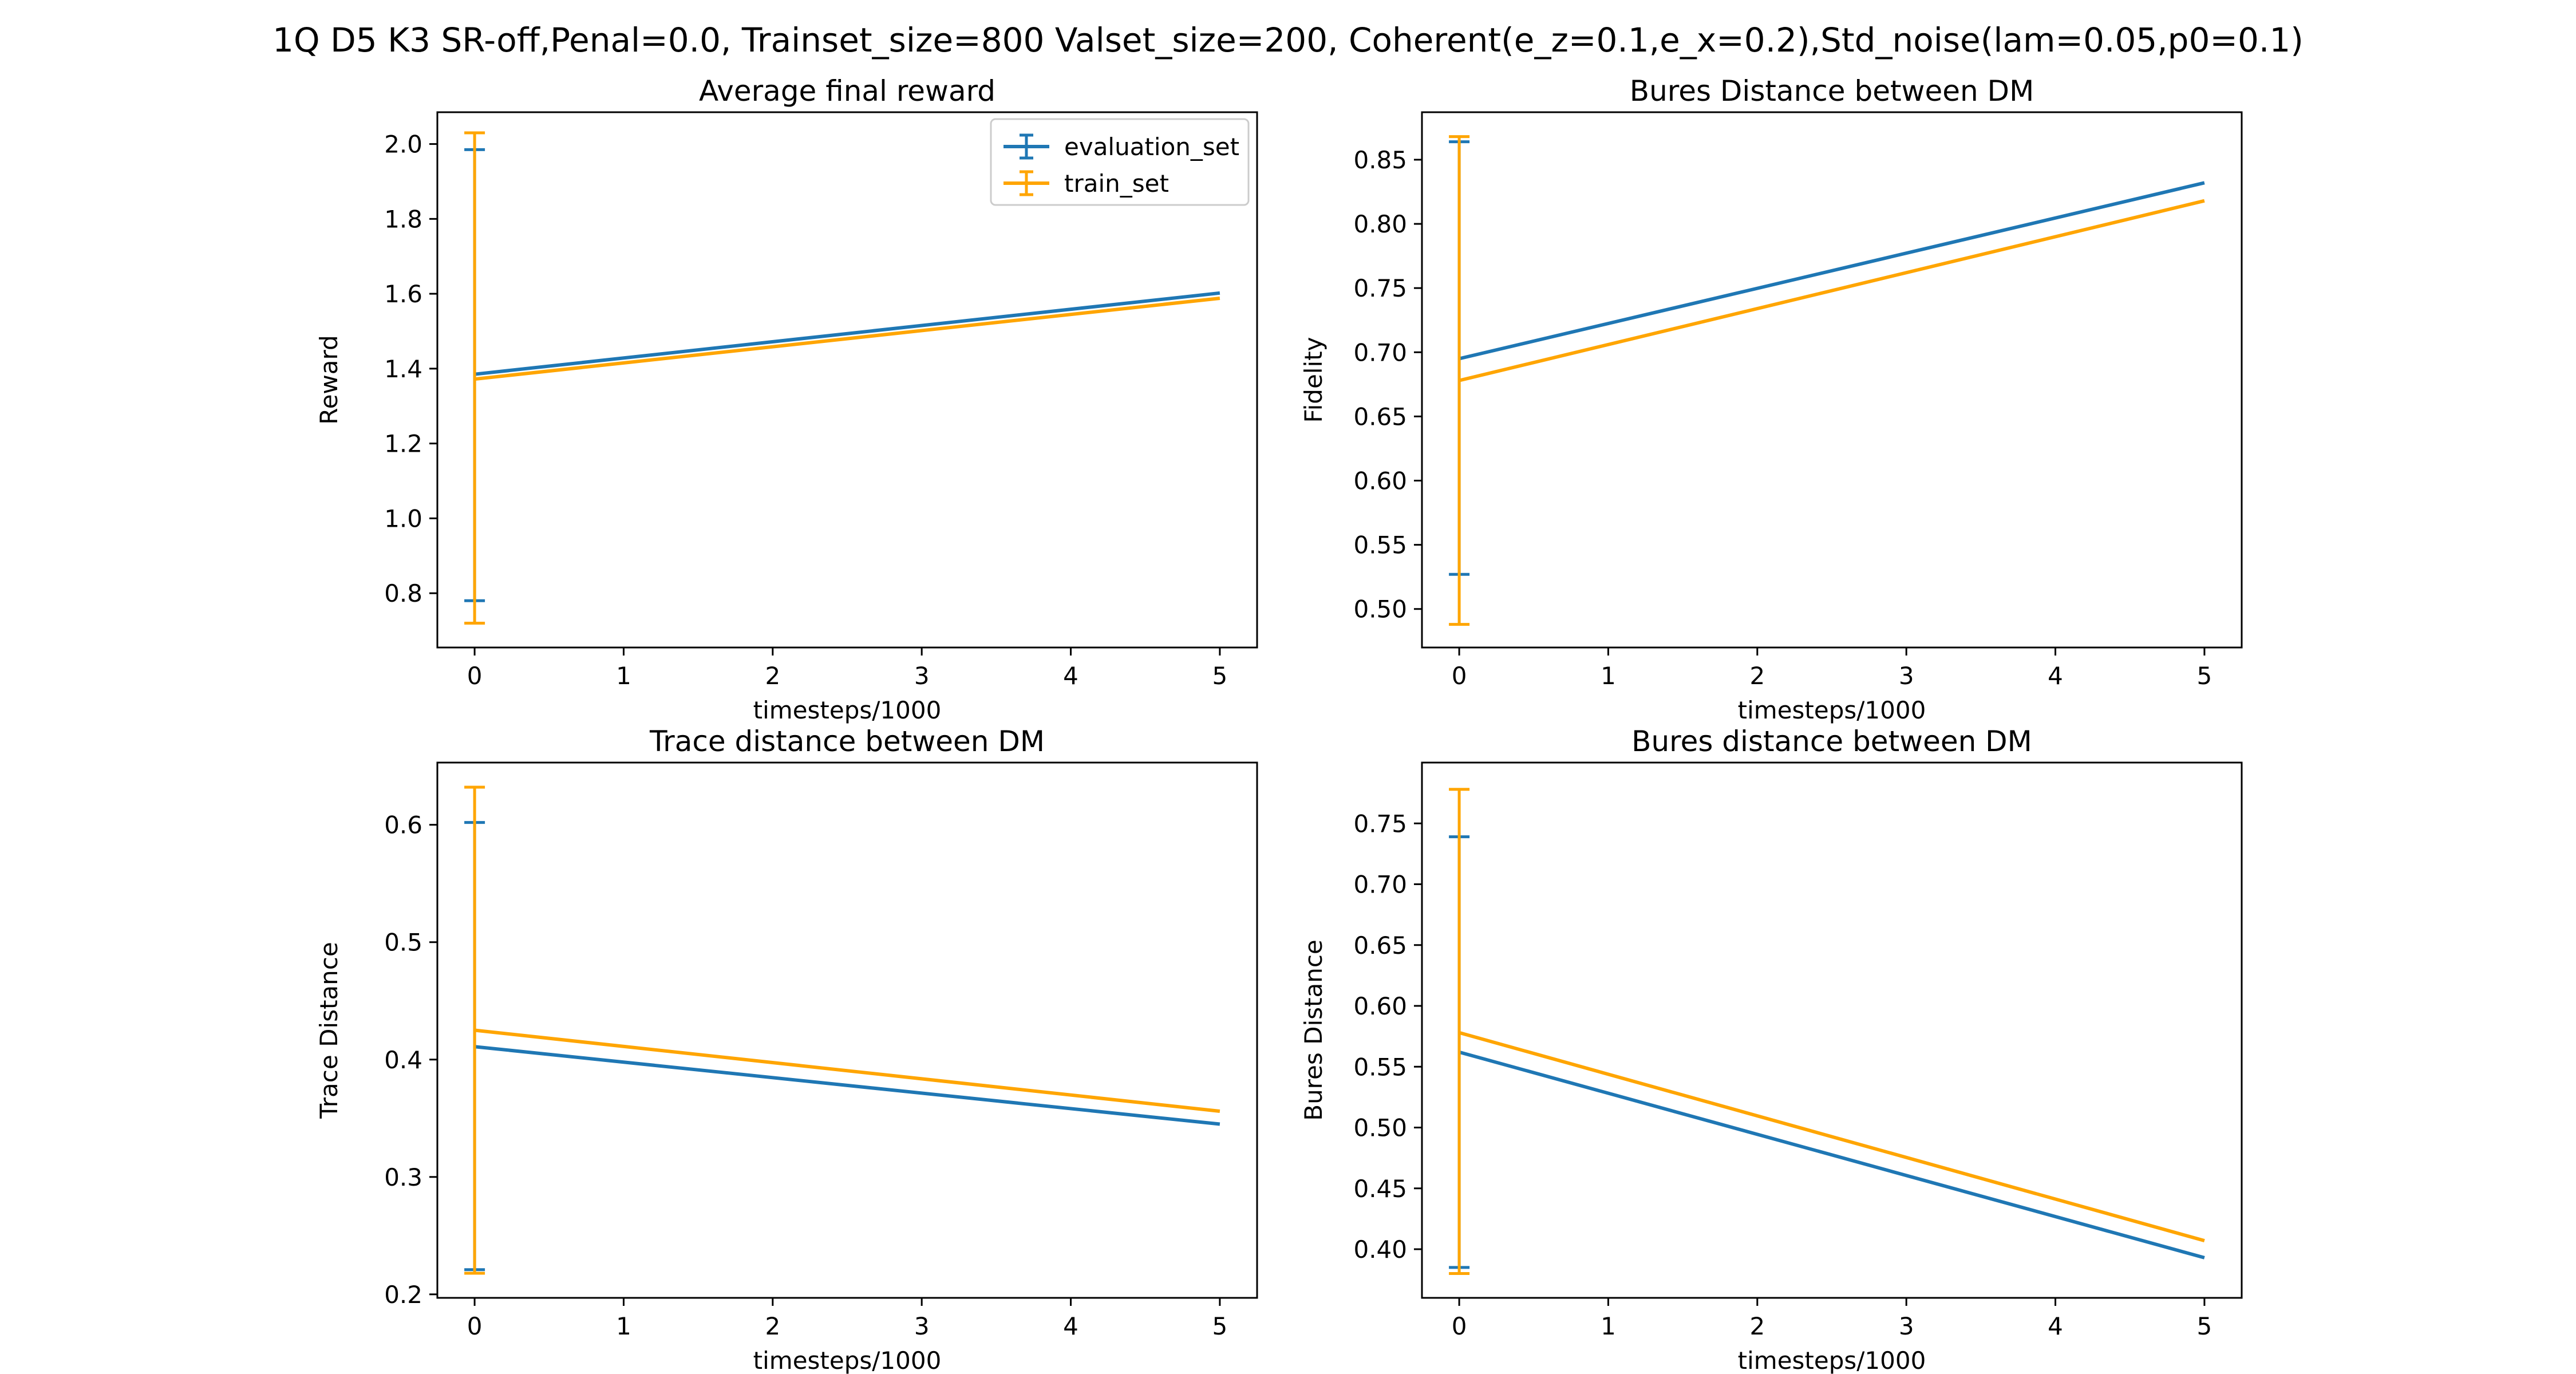 This screenshot has height=1374, width=2576. I want to click on legend-box, so click(1120, 162).